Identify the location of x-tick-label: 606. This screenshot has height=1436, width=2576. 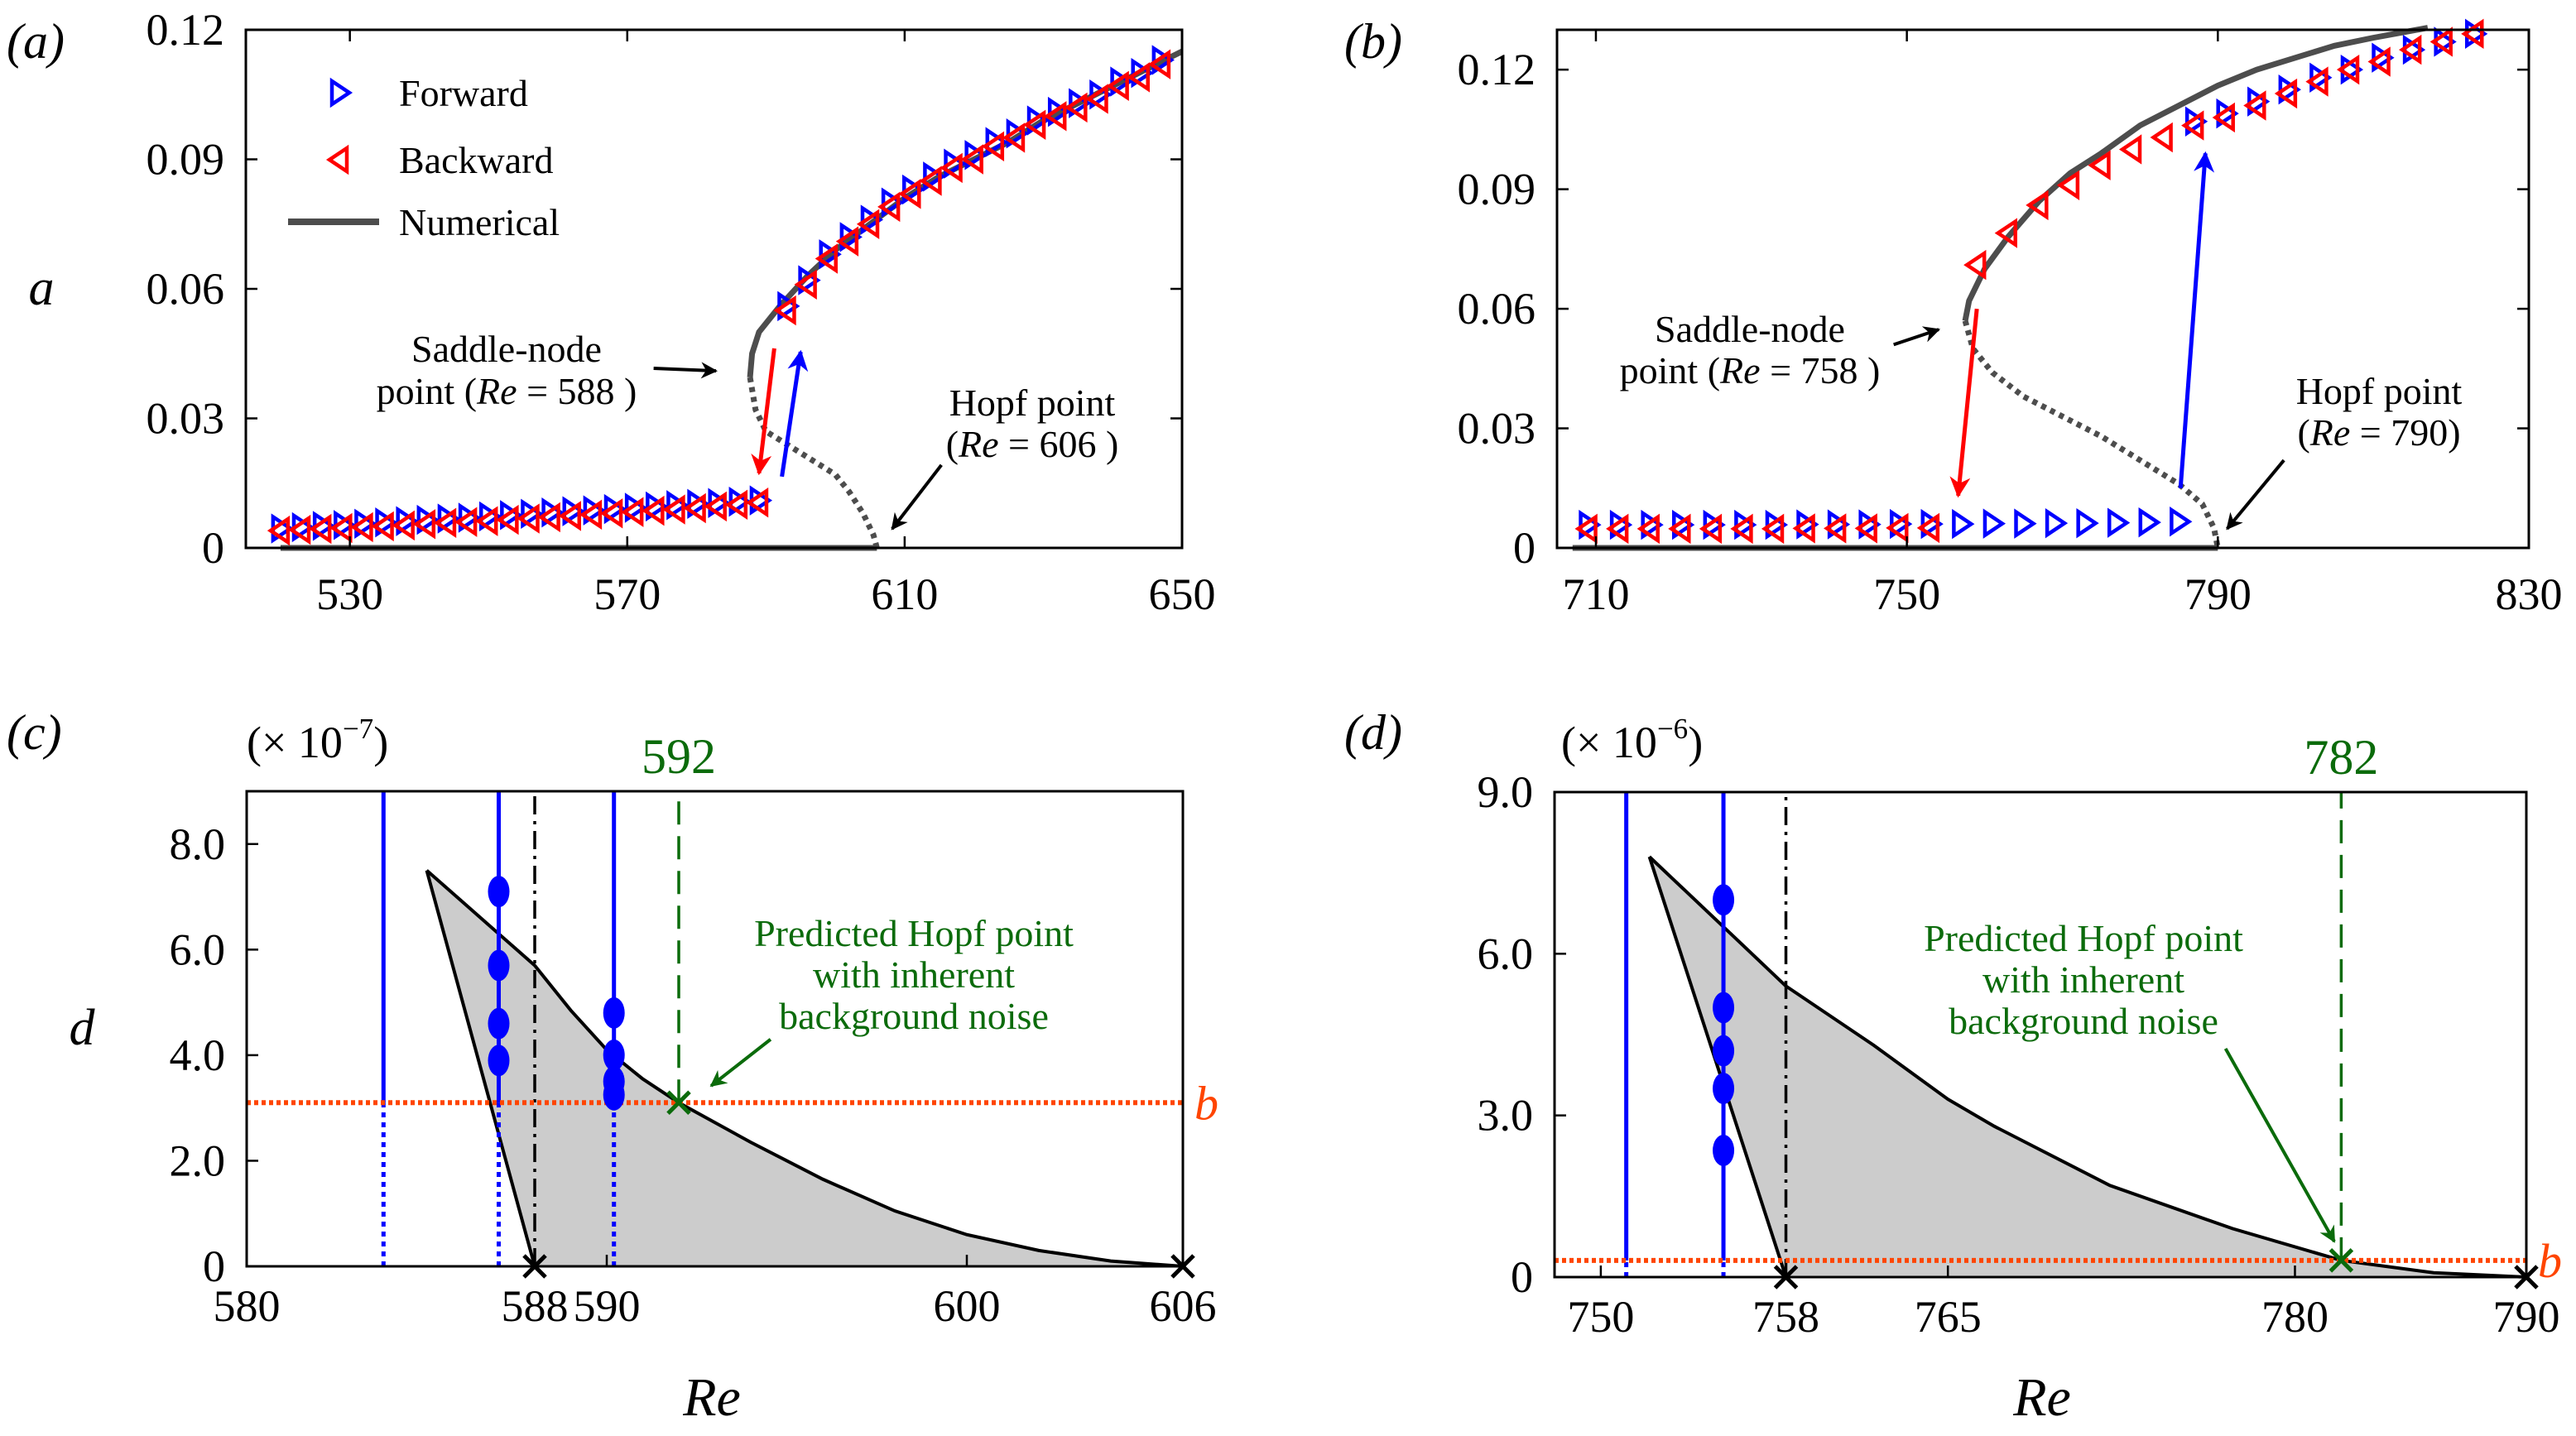
(1183, 1306).